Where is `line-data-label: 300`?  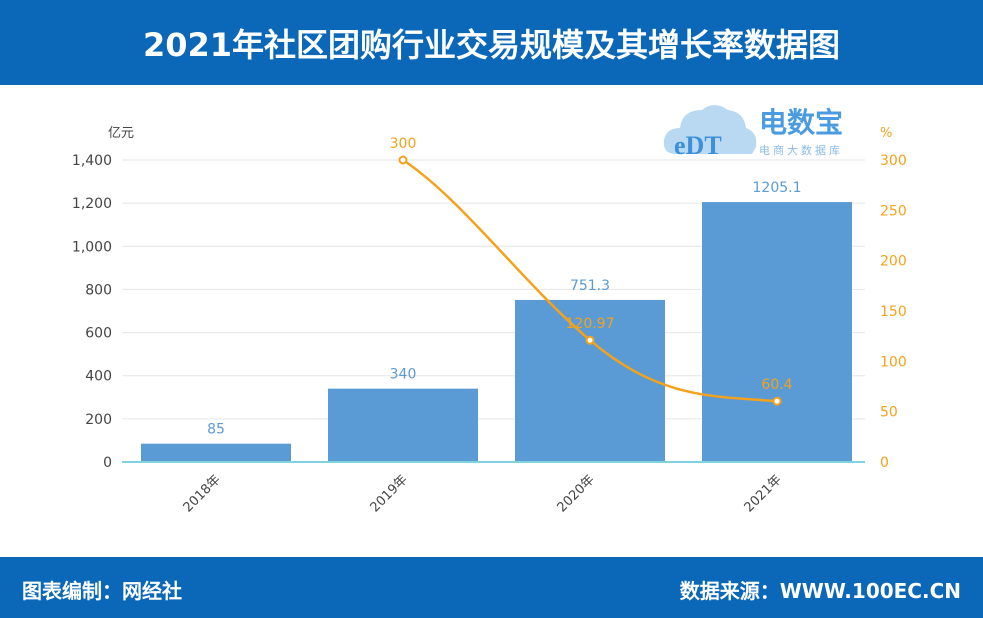
line-data-label: 300 is located at coordinates (403, 144).